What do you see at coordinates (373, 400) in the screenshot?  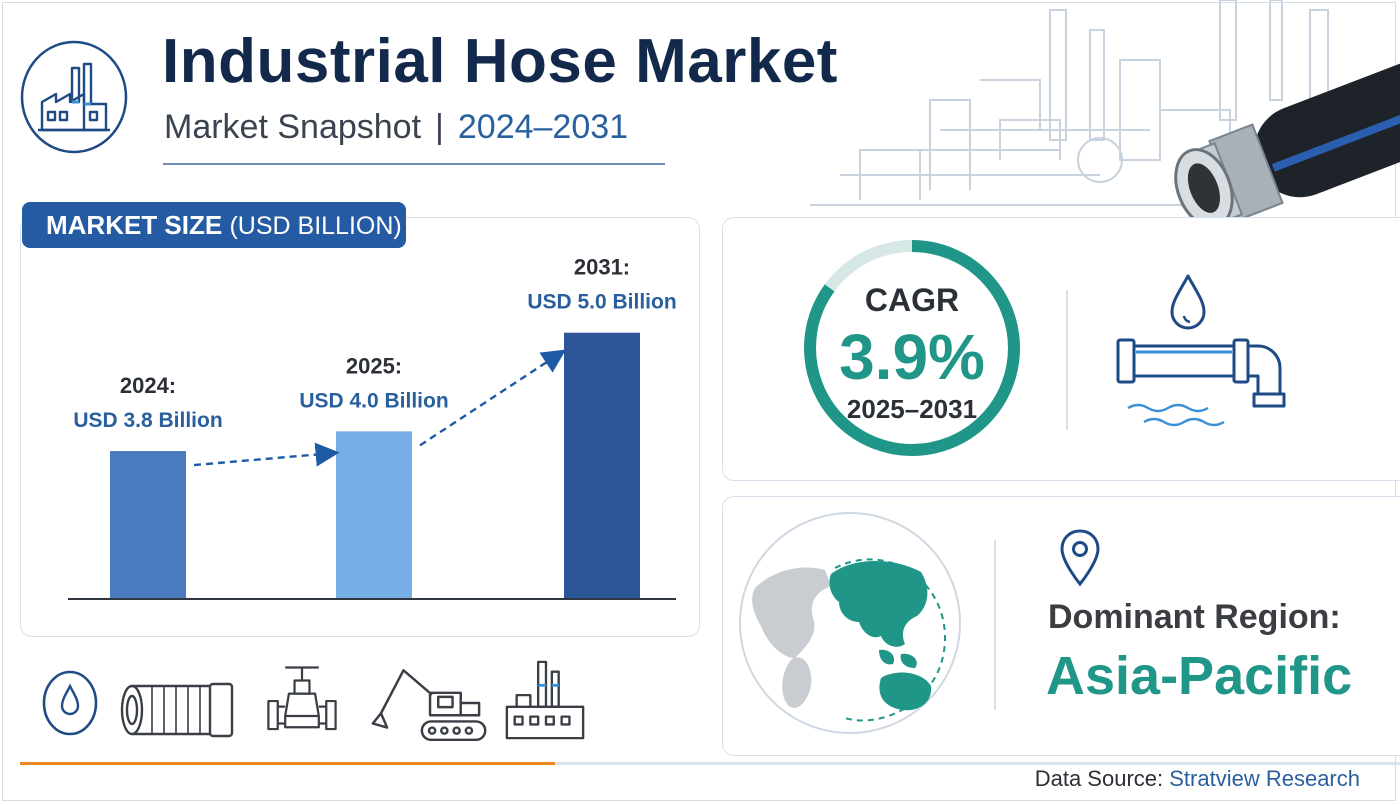 I see `bar-value-label: USD 4.0 Billion` at bounding box center [373, 400].